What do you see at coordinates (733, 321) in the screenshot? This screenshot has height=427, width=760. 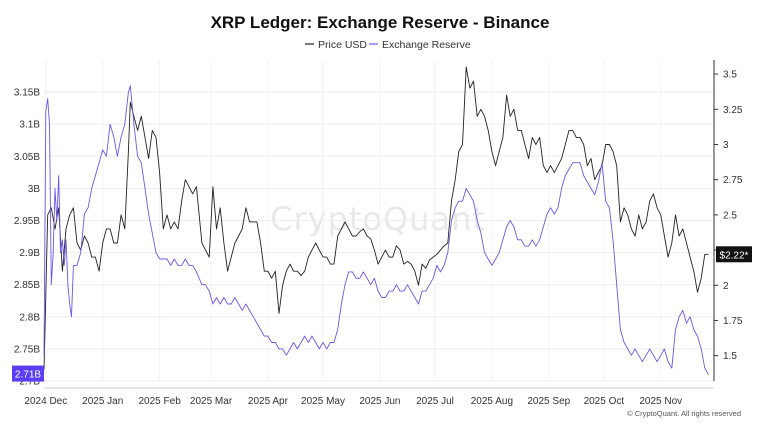 I see `y-right-tick-label: 1.75` at bounding box center [733, 321].